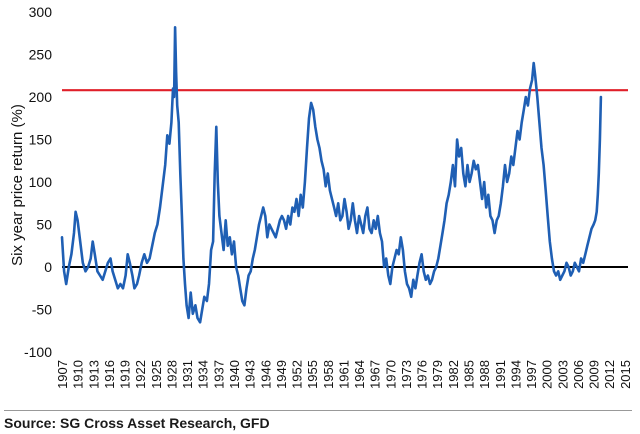 Image resolution: width=640 pixels, height=434 pixels. I want to click on x-tick-label: 2009, so click(594, 374).